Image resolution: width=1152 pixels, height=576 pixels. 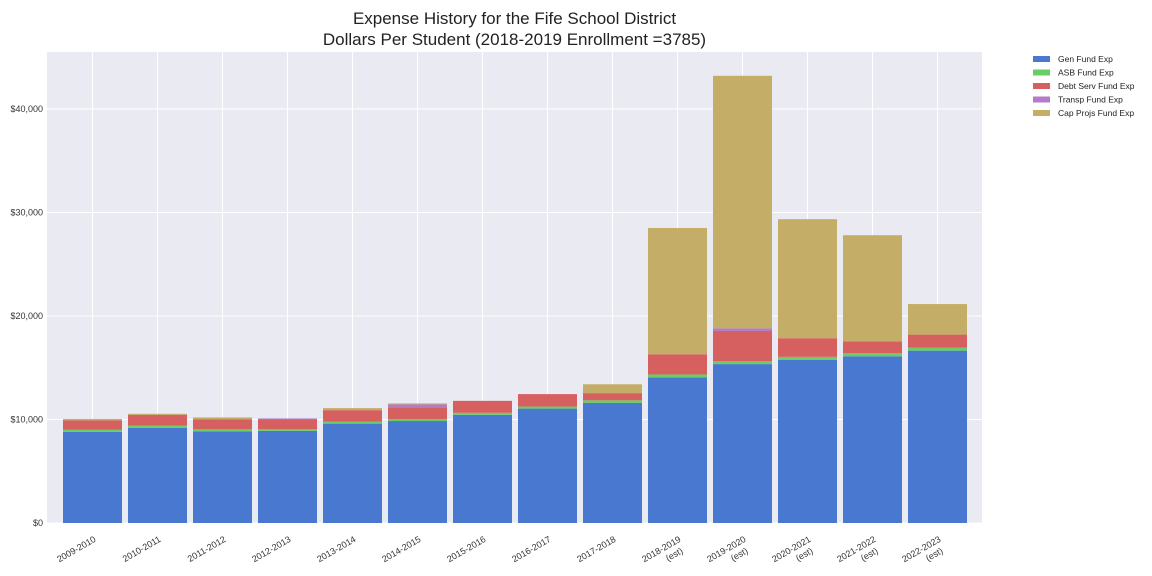 What do you see at coordinates (1090, 100) in the screenshot?
I see `legend-label: Transp Fund Exp` at bounding box center [1090, 100].